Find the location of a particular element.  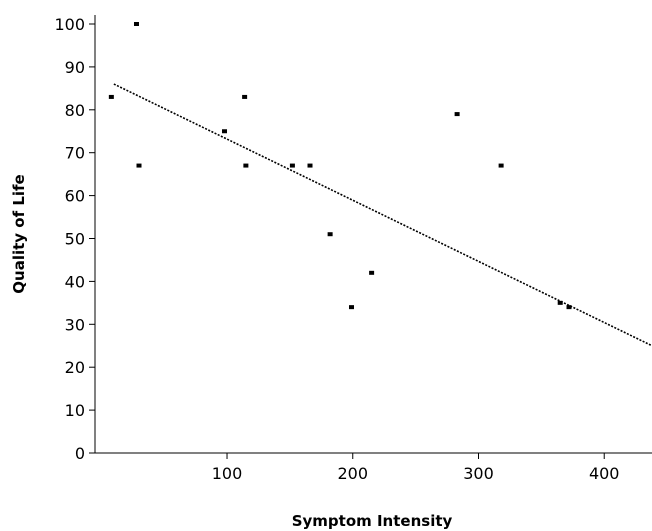

y-tick-label: 50 is located at coordinates (75, 239).